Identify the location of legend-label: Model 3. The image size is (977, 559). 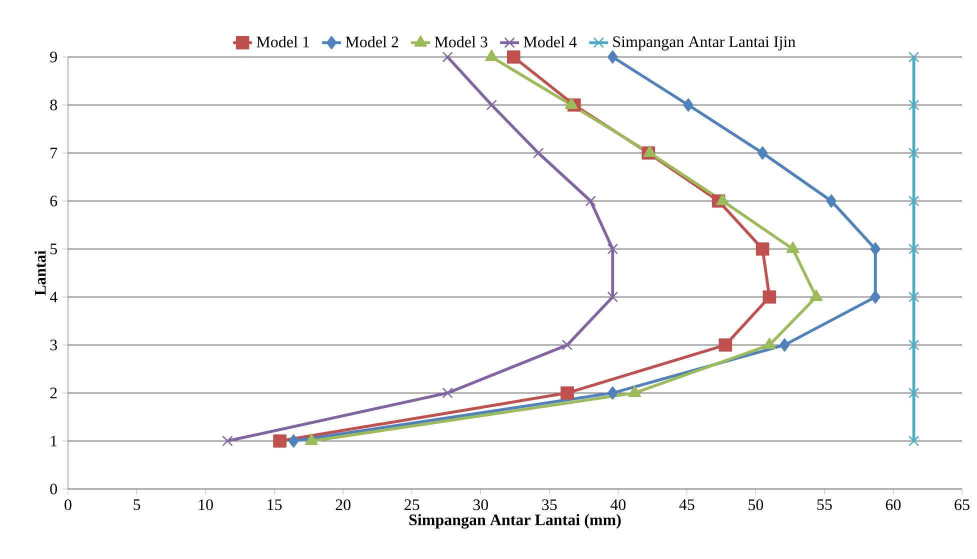
(461, 42).